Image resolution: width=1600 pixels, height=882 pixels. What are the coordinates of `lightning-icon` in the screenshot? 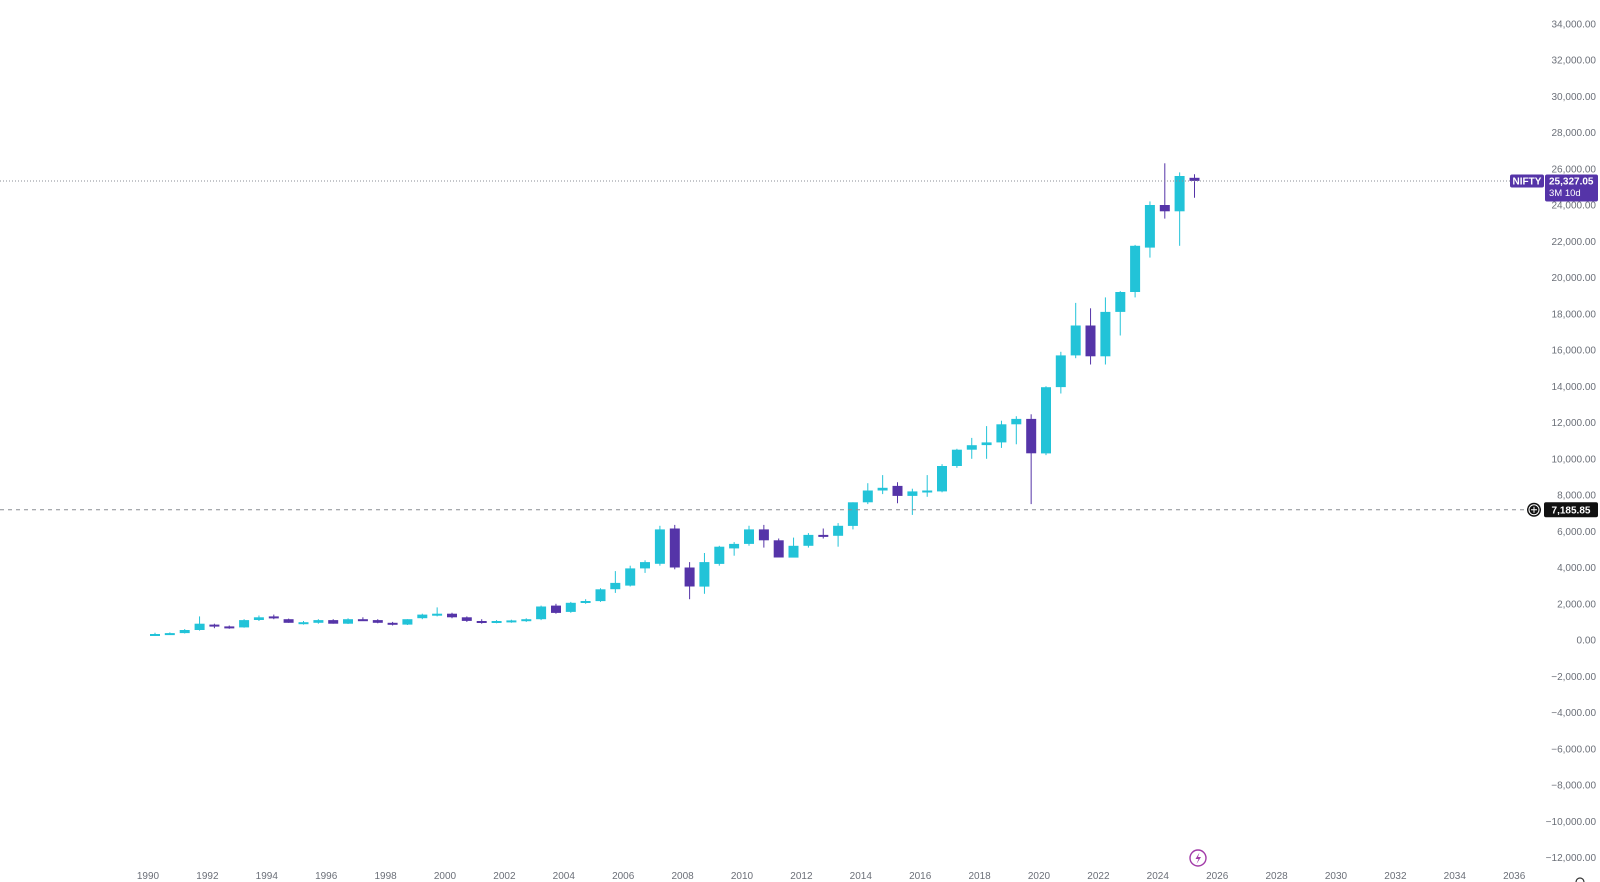 It's located at (1198, 858).